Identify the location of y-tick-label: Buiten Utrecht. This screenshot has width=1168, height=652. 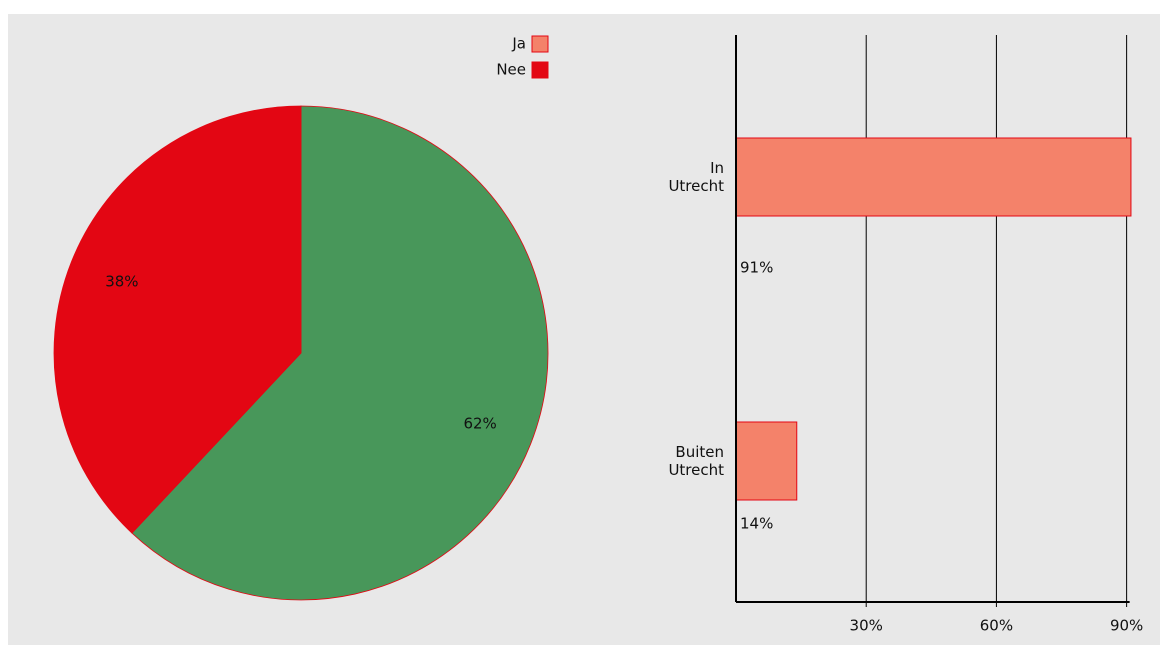
(696, 461).